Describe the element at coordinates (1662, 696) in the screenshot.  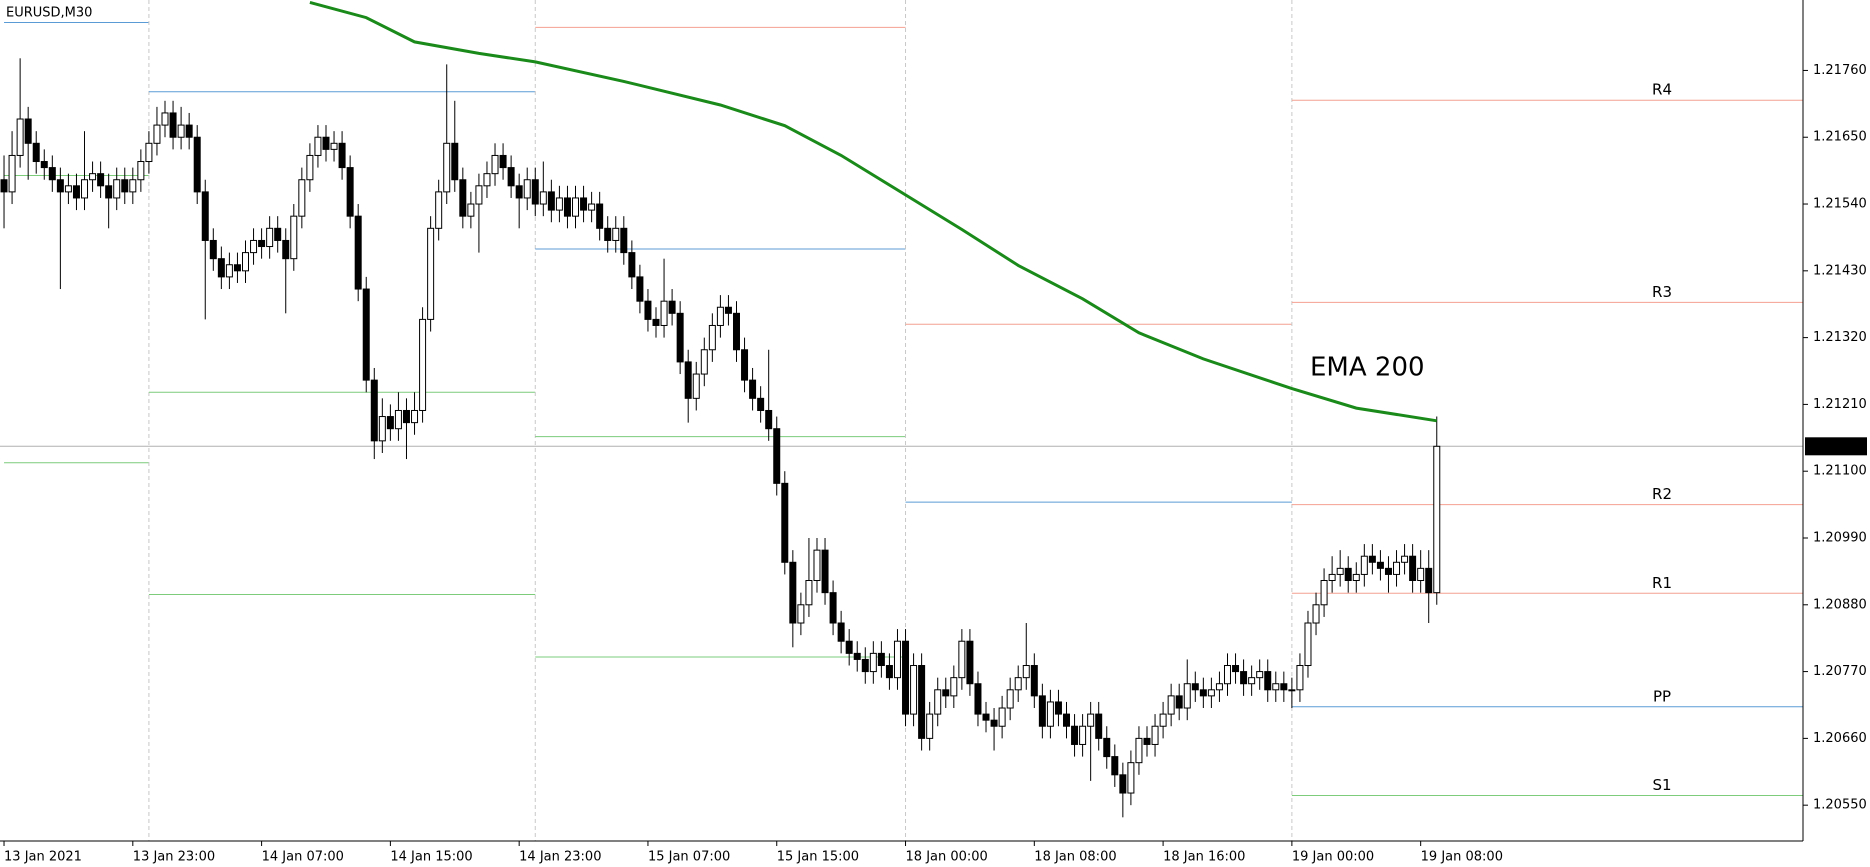
I see `pivot-label: PP` at that location.